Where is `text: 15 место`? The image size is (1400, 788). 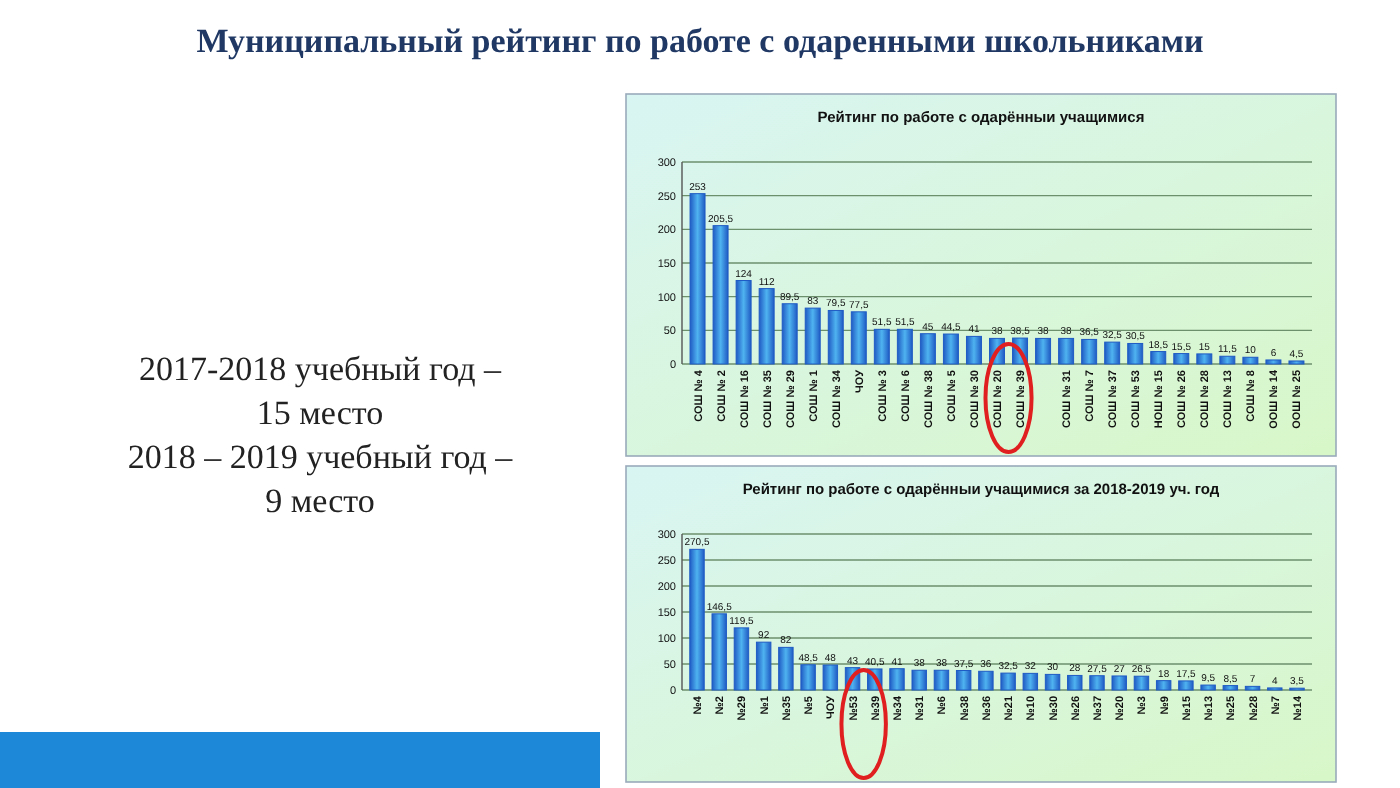 text: 15 место is located at coordinates (320, 413).